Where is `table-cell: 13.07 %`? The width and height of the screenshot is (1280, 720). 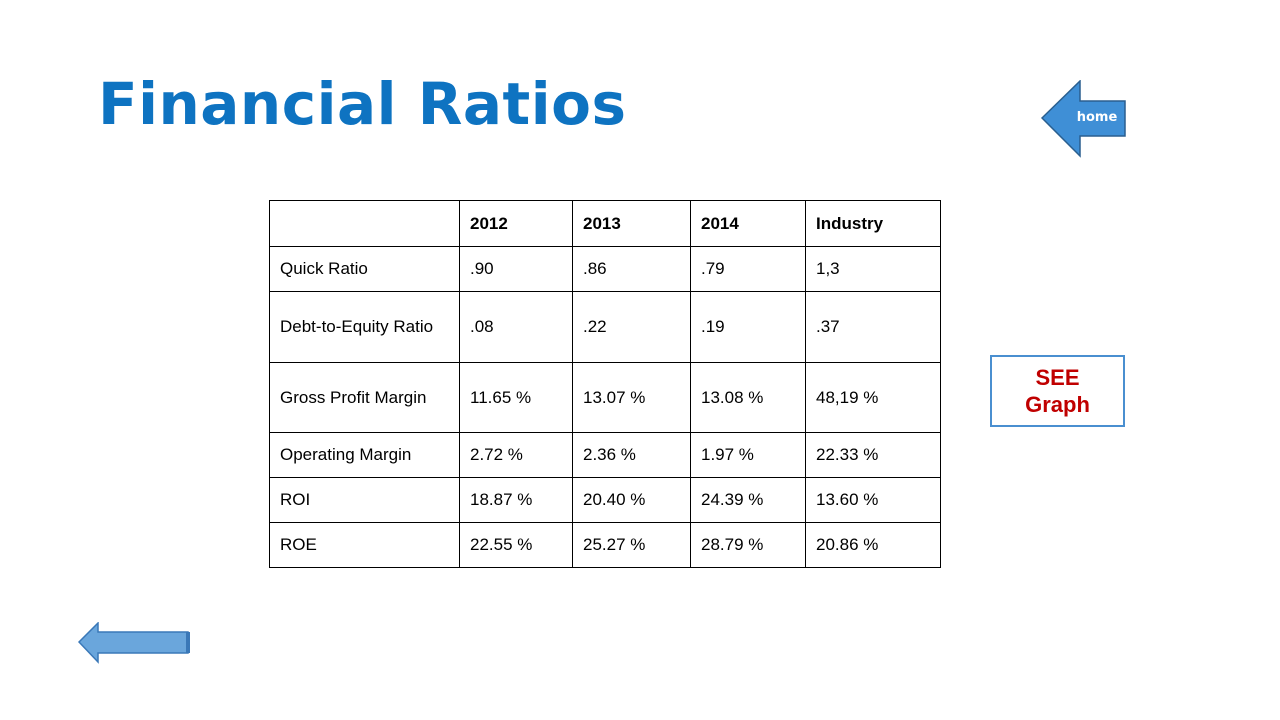
table-cell: 13.07 % is located at coordinates (631, 397).